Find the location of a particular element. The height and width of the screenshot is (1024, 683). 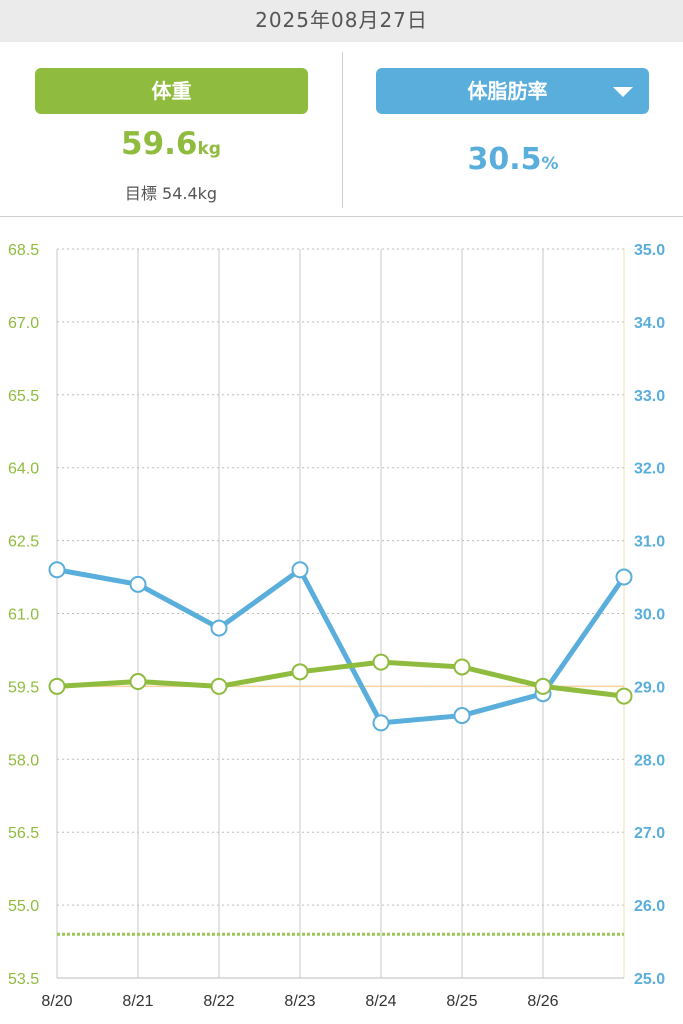

y-left-tick-label: 58.0 is located at coordinates (23, 760).